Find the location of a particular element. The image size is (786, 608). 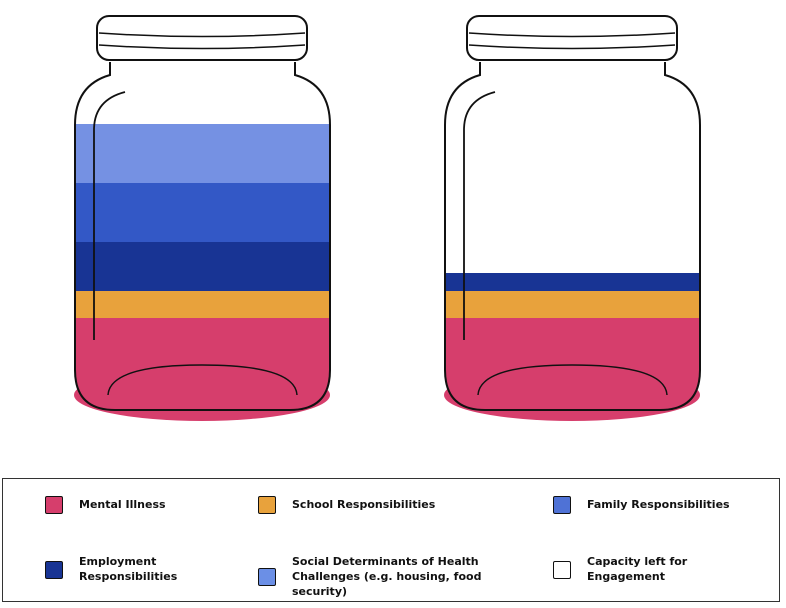

legend-item: School Responsibilities is located at coordinates (393, 505).